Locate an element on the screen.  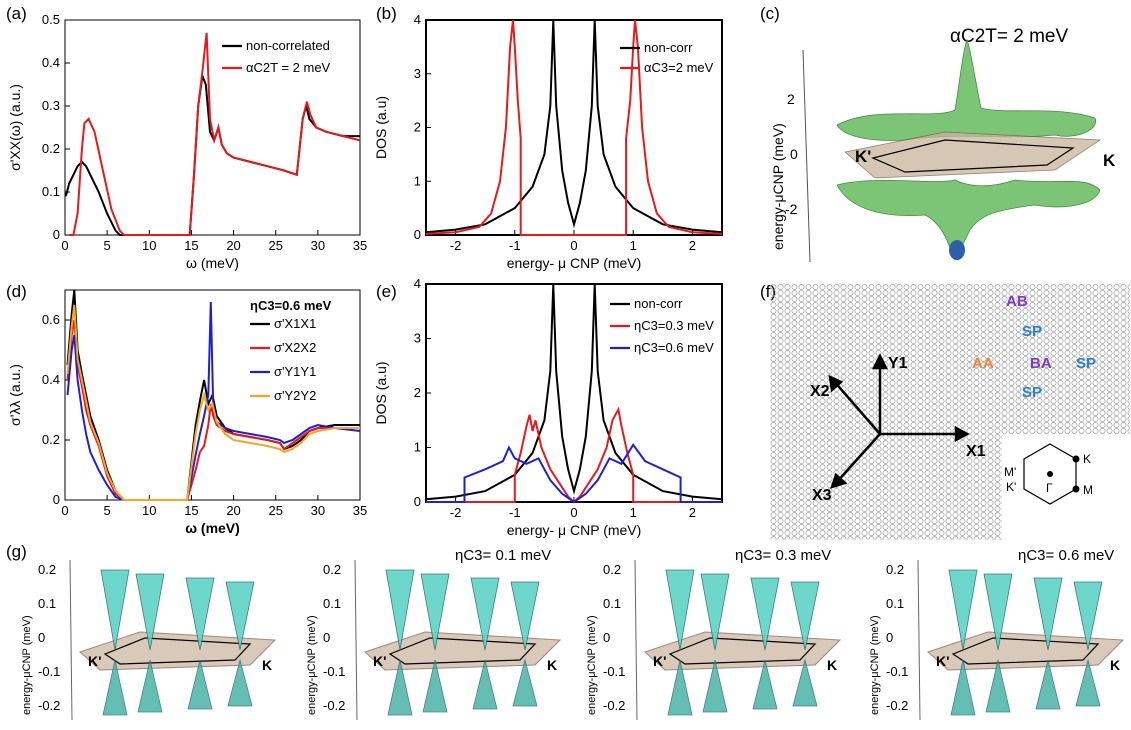
legend-entry-0: non-correlated is located at coordinates (288, 45).